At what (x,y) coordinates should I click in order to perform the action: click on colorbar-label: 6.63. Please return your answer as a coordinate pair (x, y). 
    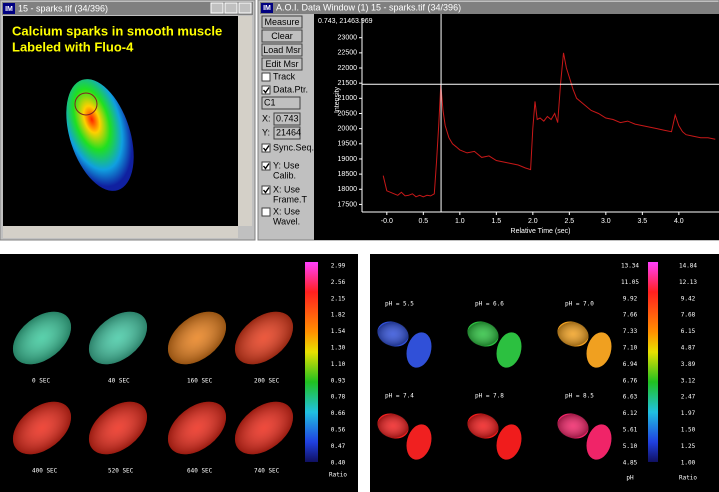
    Looking at the image, I should click on (630, 397).